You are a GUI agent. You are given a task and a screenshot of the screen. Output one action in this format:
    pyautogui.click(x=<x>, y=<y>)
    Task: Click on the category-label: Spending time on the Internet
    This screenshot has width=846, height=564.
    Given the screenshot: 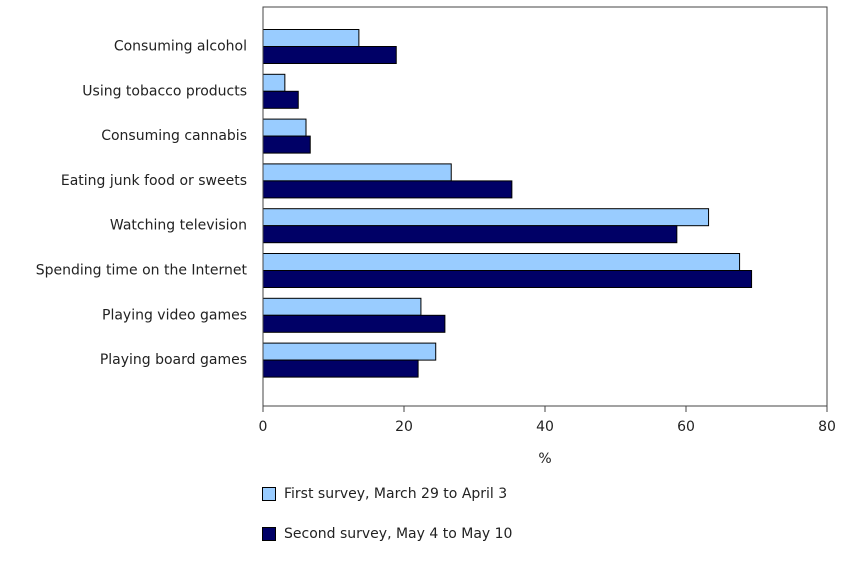 What is the action you would take?
    pyautogui.click(x=142, y=271)
    